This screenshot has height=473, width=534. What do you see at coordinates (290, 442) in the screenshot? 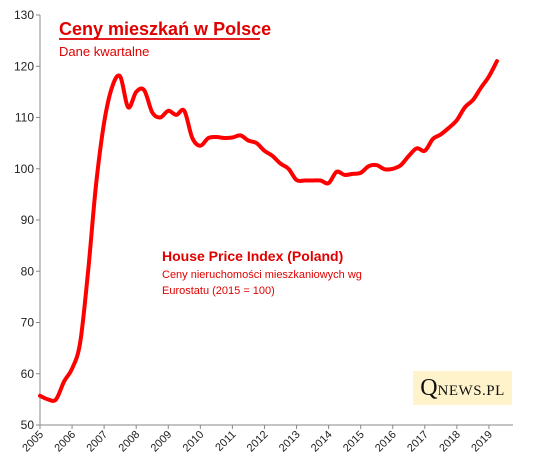
I see `x-tick-label: 2013` at bounding box center [290, 442].